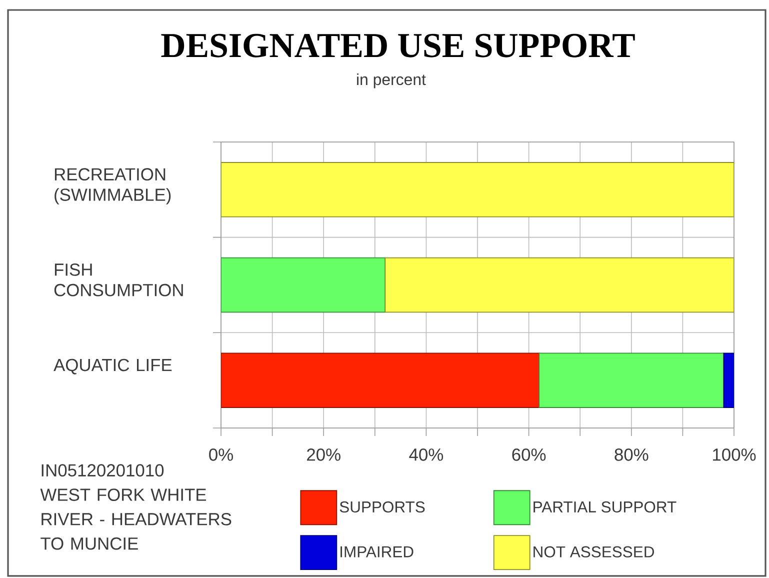 This screenshot has height=578, width=769. I want to click on y-tick-label: FISH CONSUMPTION, so click(118, 280).